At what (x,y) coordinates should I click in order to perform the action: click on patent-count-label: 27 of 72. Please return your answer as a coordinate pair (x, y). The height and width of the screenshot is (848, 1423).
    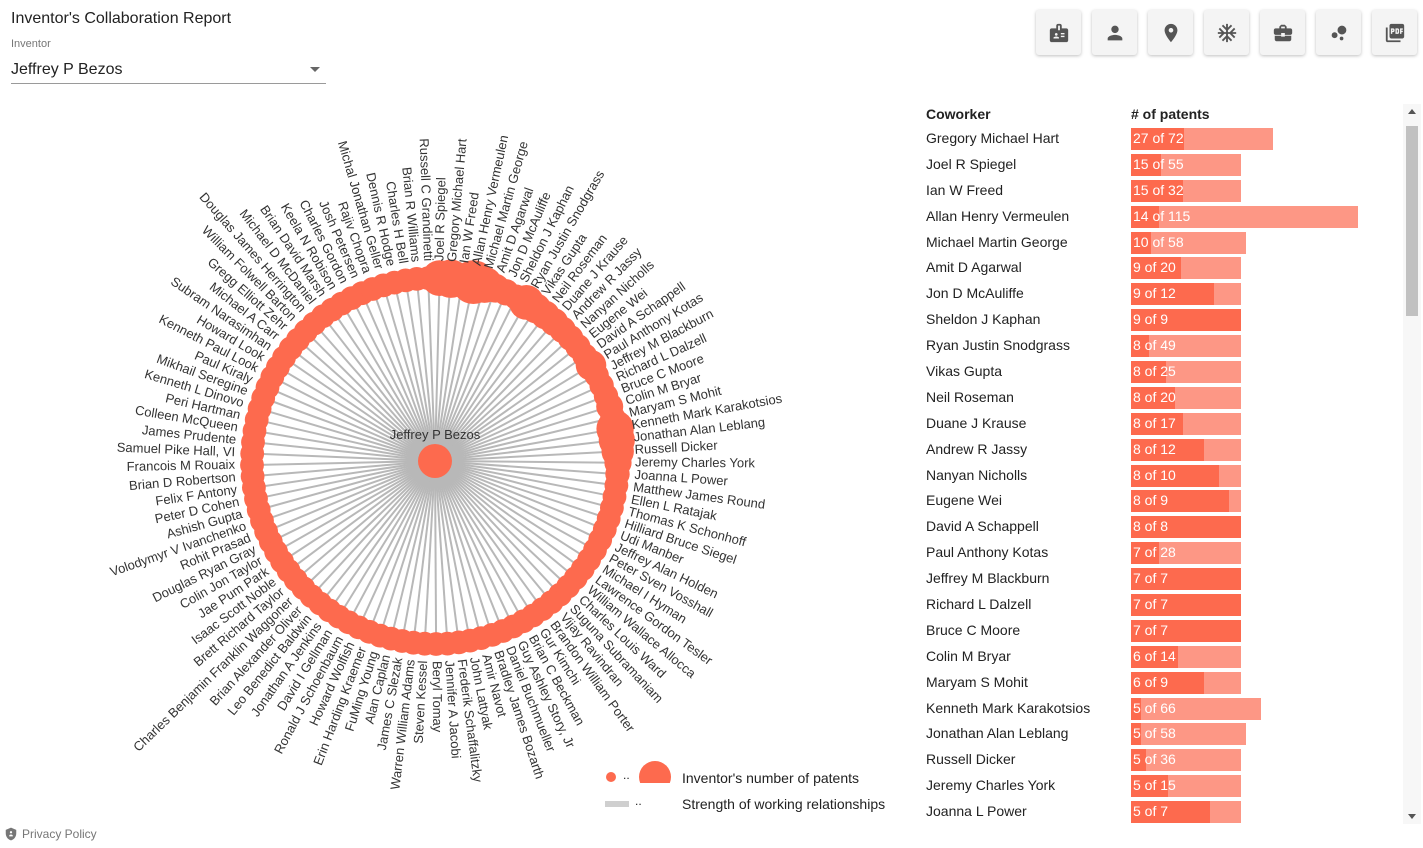
    Looking at the image, I should click on (1158, 138).